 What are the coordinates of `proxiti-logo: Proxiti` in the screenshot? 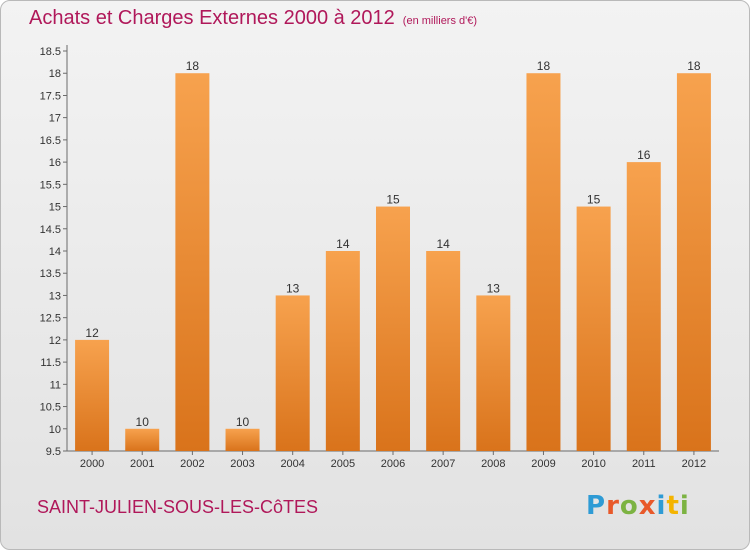 It's located at (638, 506).